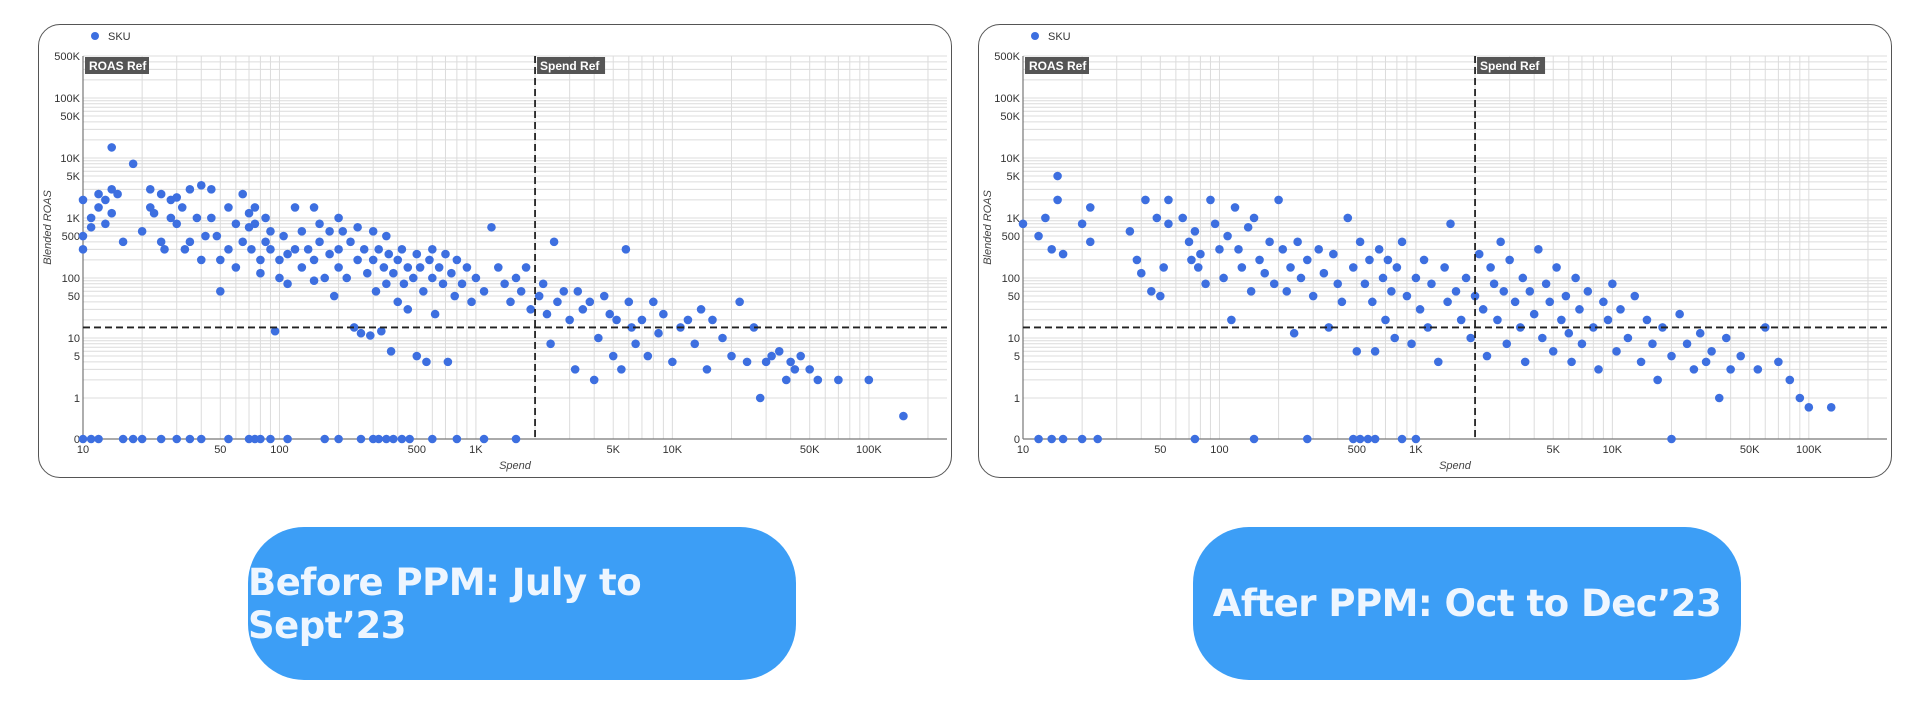 The image size is (1920, 702). Describe the element at coordinates (988, 227) in the screenshot. I see `y-axis-title: Blended ROAS` at that location.